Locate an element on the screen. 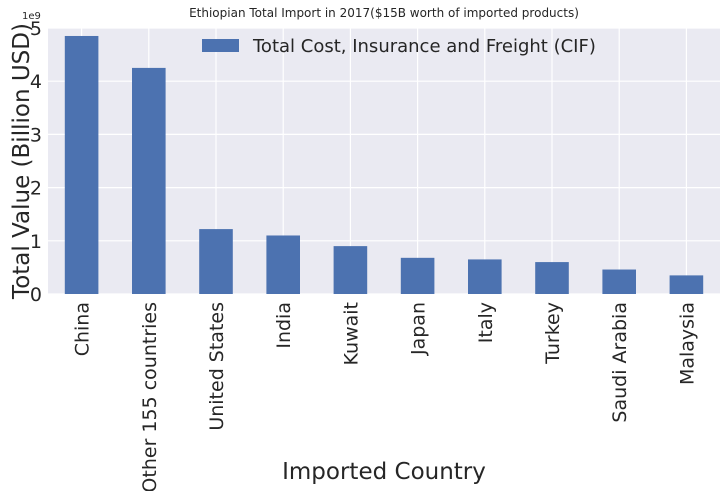 The width and height of the screenshot is (726, 495). y-tick-label: 0 is located at coordinates (36, 295).